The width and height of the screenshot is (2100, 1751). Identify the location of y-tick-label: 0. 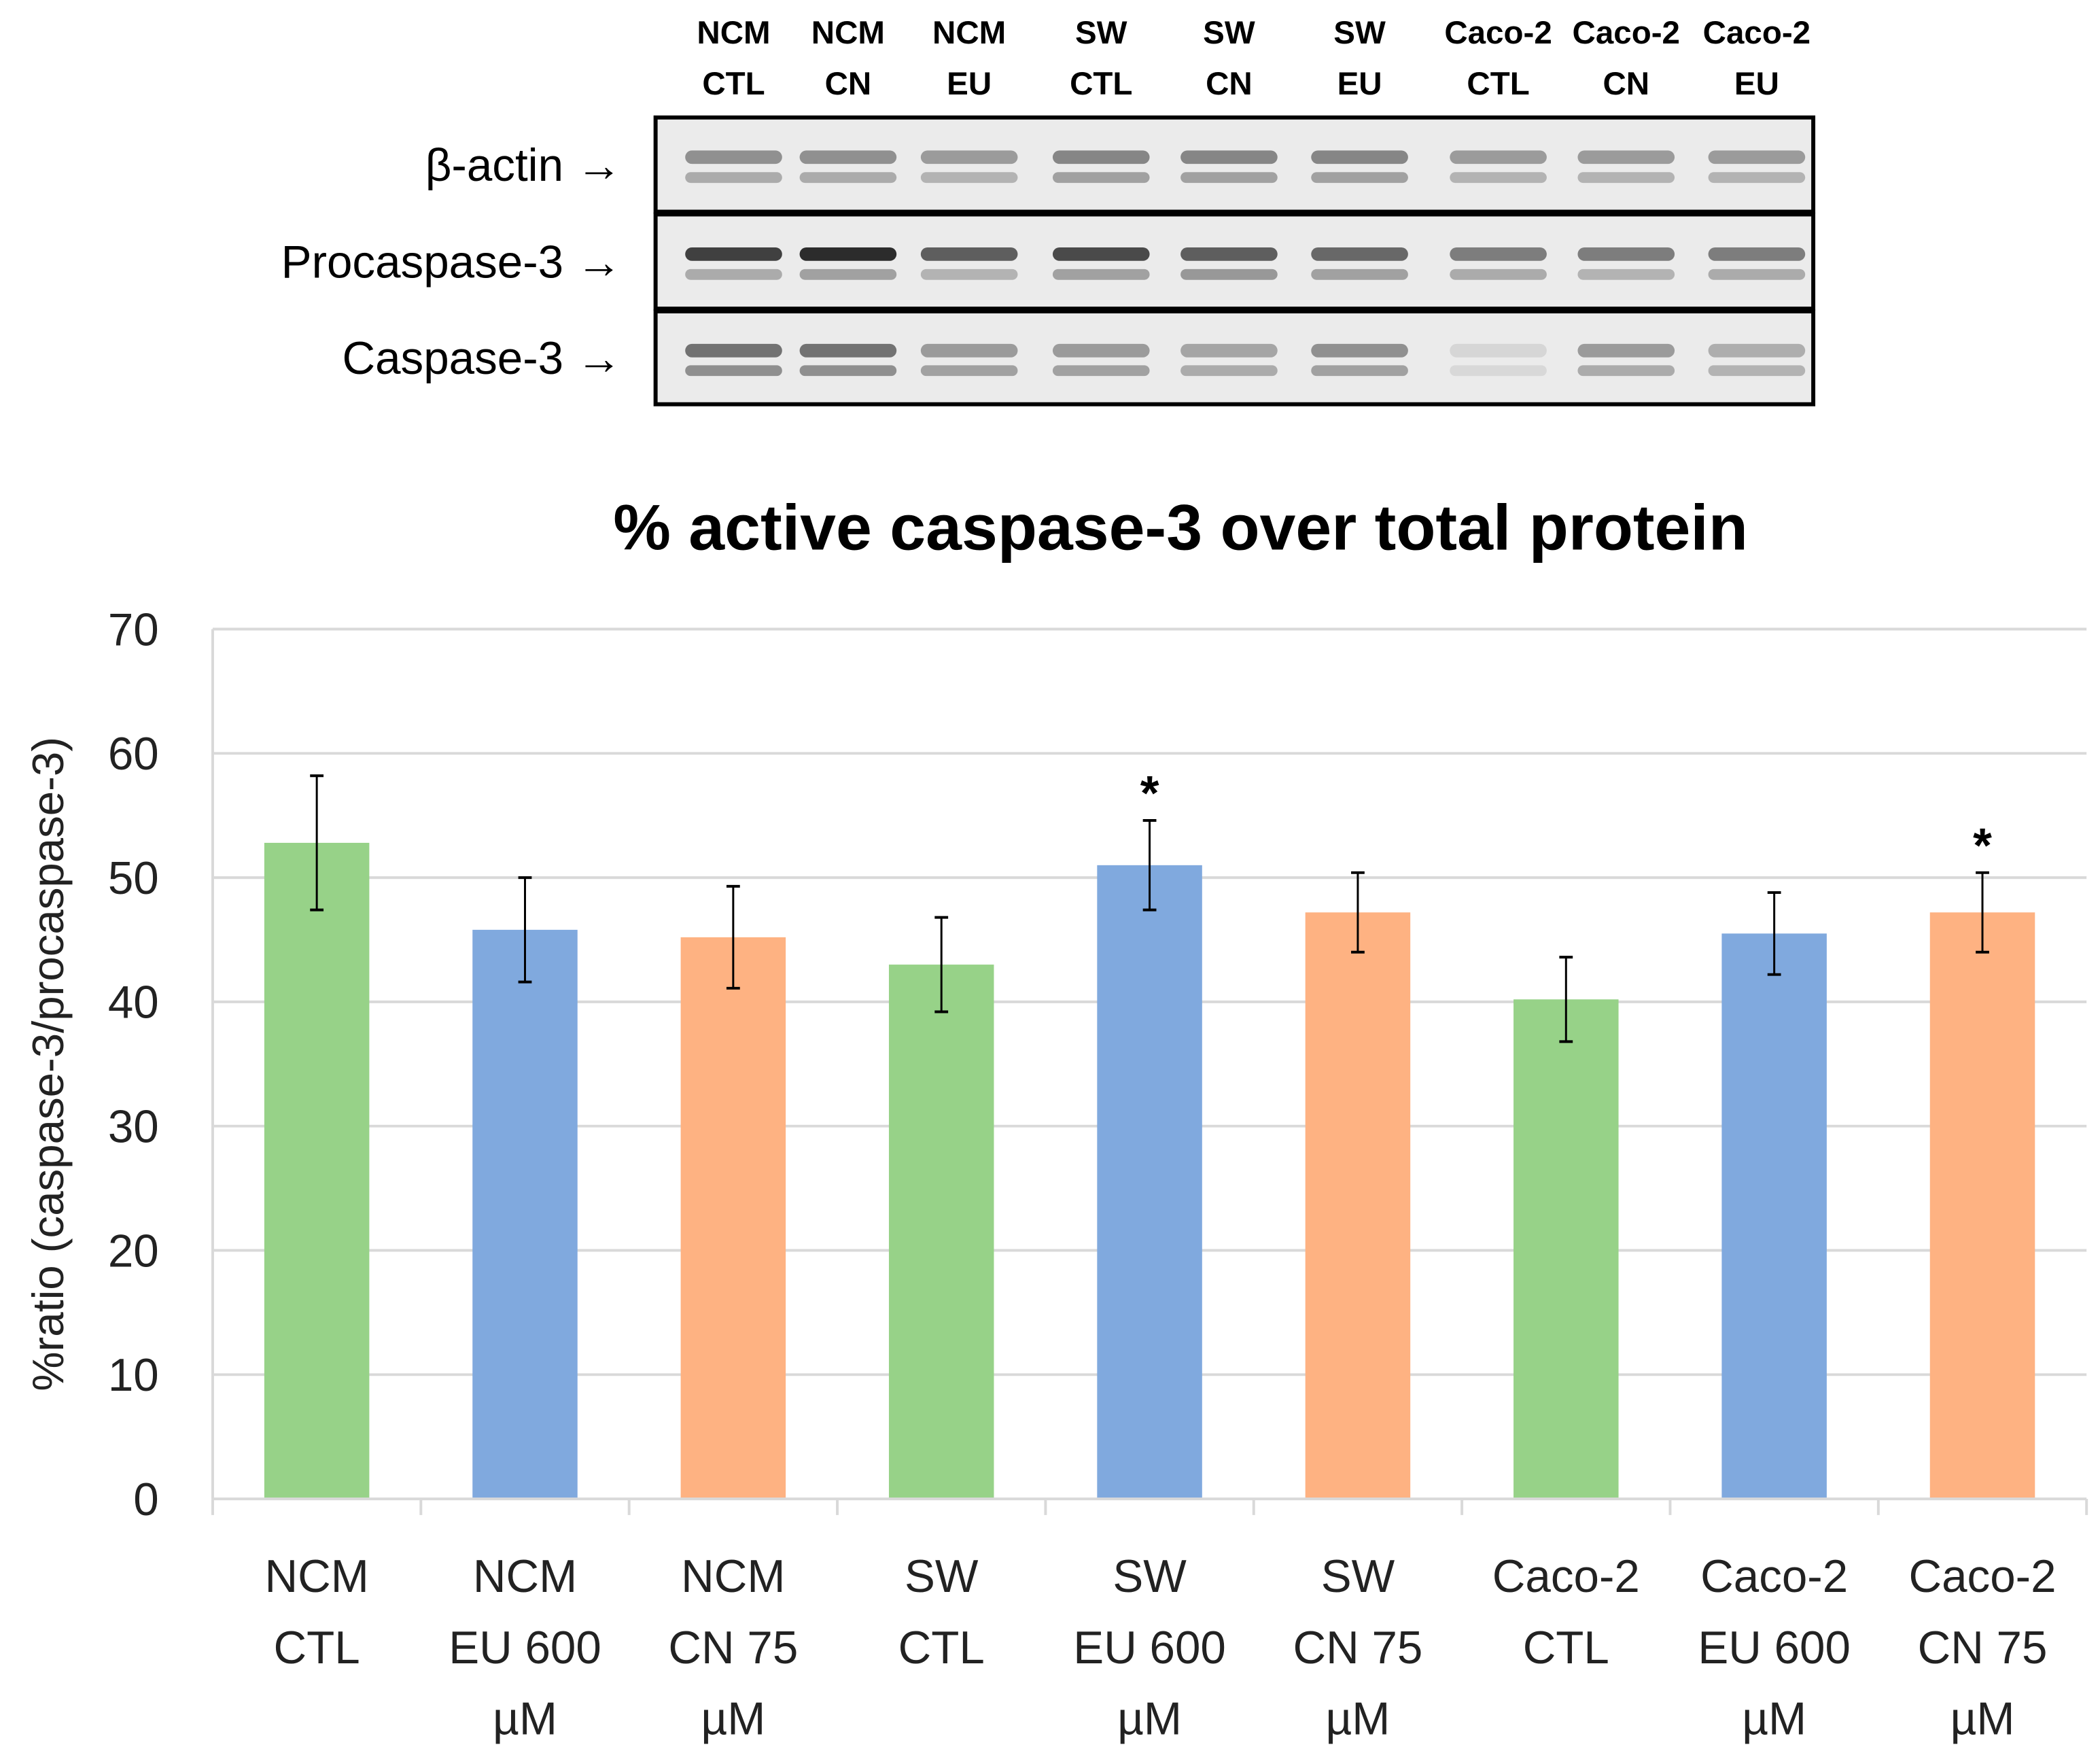
(146, 1499).